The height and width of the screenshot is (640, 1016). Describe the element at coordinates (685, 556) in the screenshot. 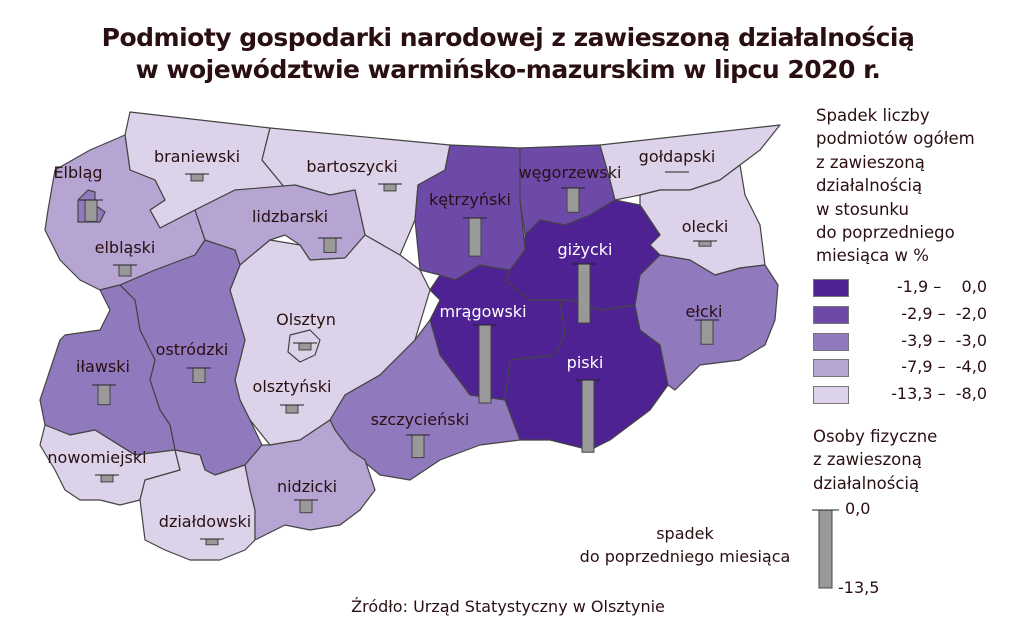

I see `legend-caption-line: do poprzedniego miesiąca` at that location.